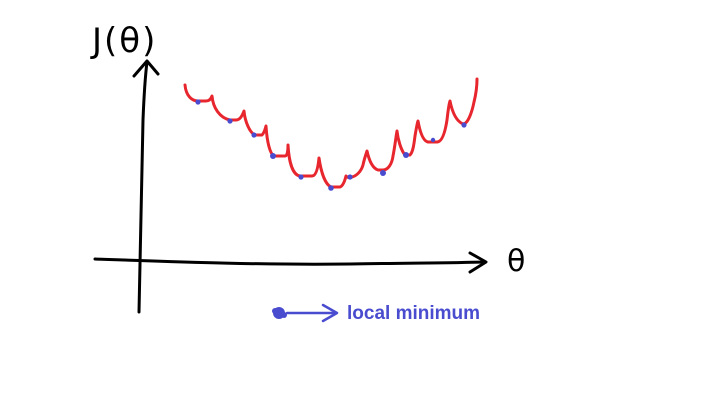 Image resolution: width=723 pixels, height=409 pixels. I want to click on legend-label: local minimum, so click(413, 313).